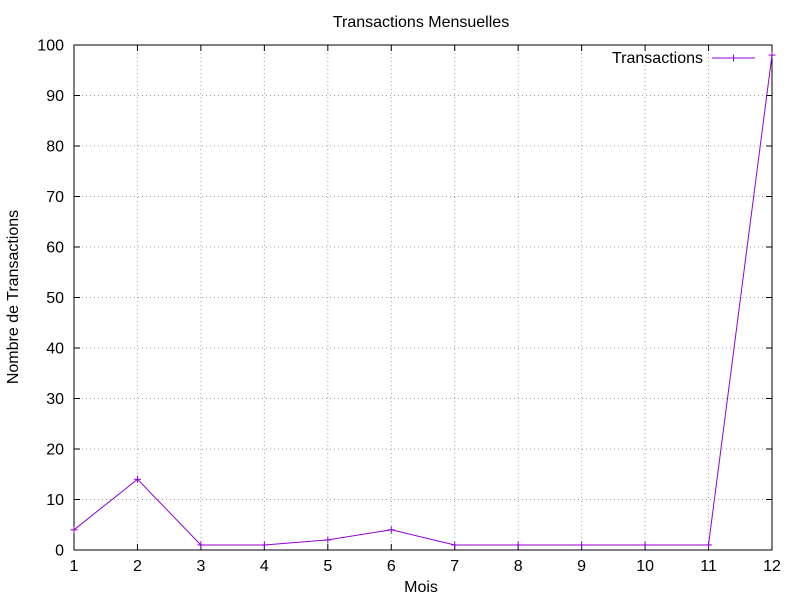 This screenshot has width=800, height=605. I want to click on x-tick-label: 3, so click(200, 566).